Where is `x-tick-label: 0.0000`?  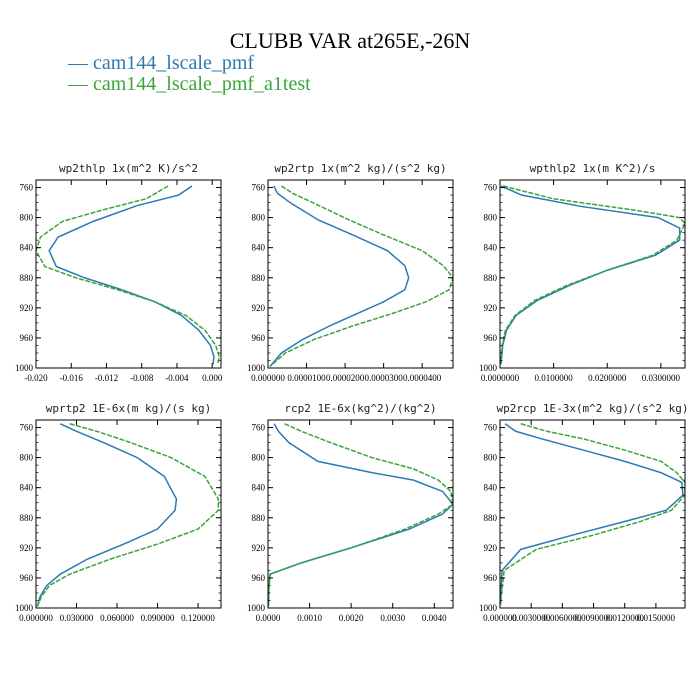 x-tick-label: 0.0000 is located at coordinates (268, 618).